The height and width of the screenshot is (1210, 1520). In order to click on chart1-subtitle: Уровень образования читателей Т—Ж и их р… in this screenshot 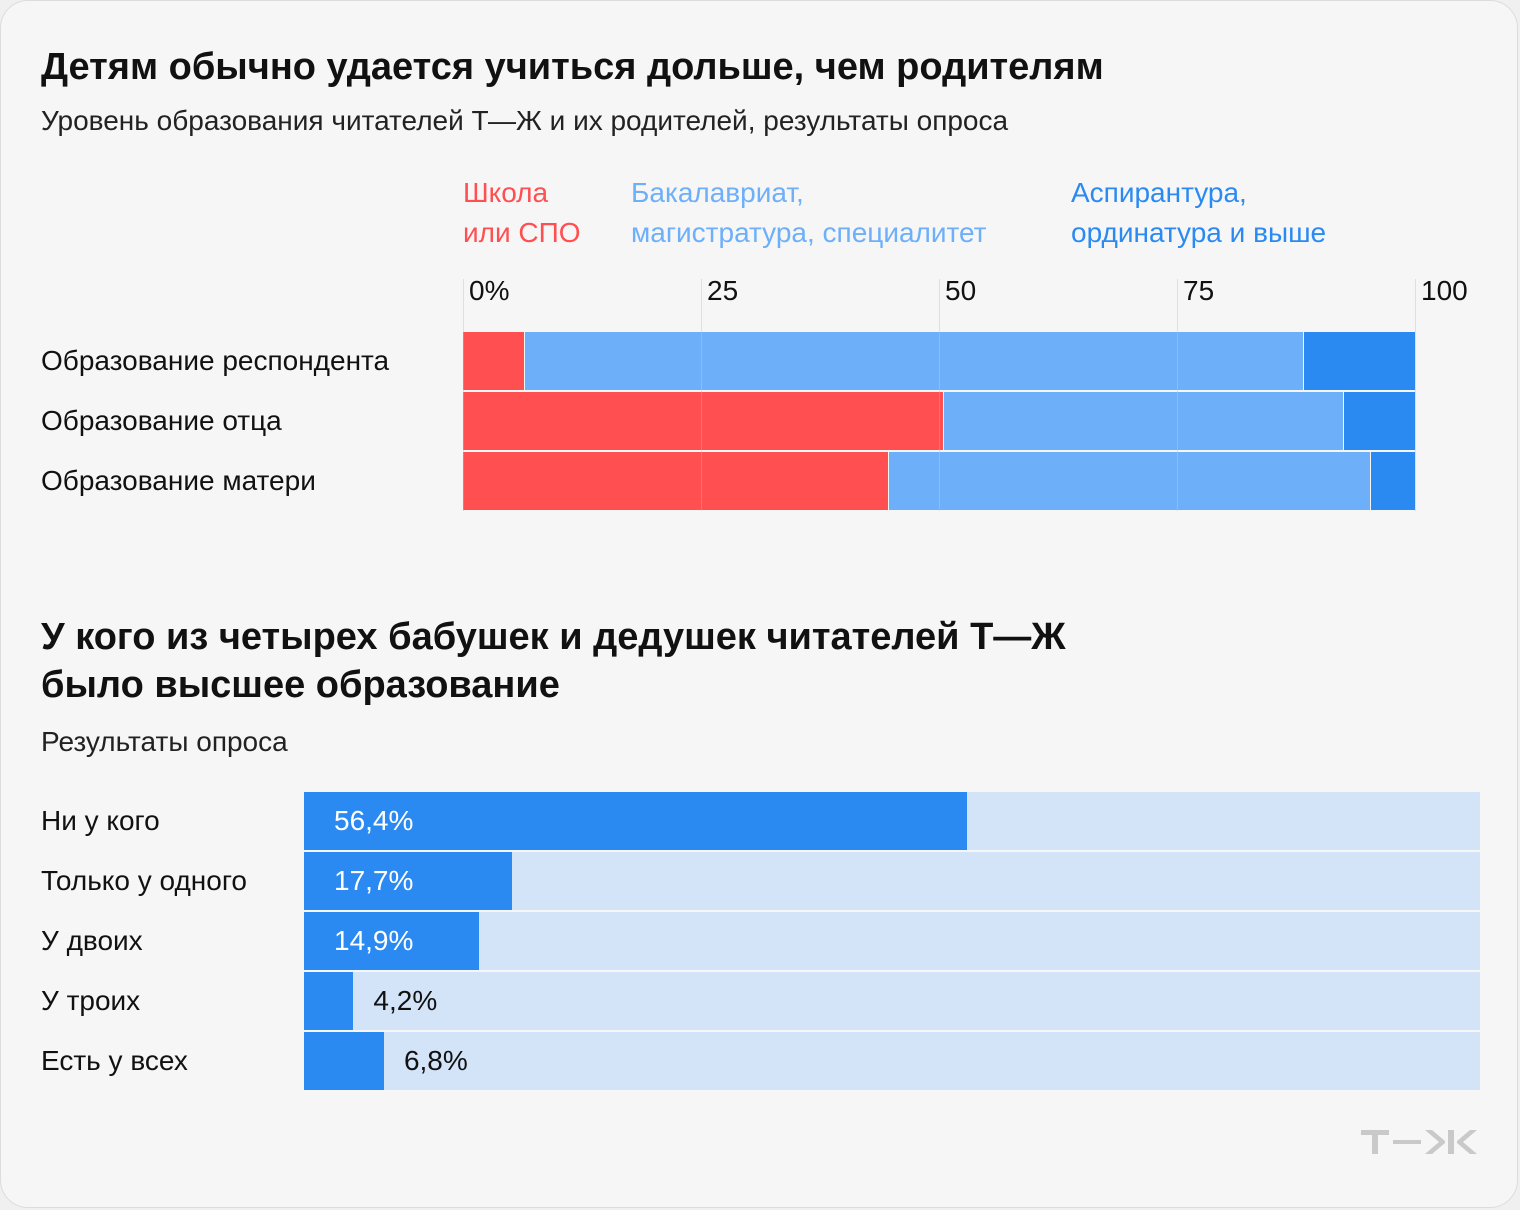, I will do `click(525, 120)`.